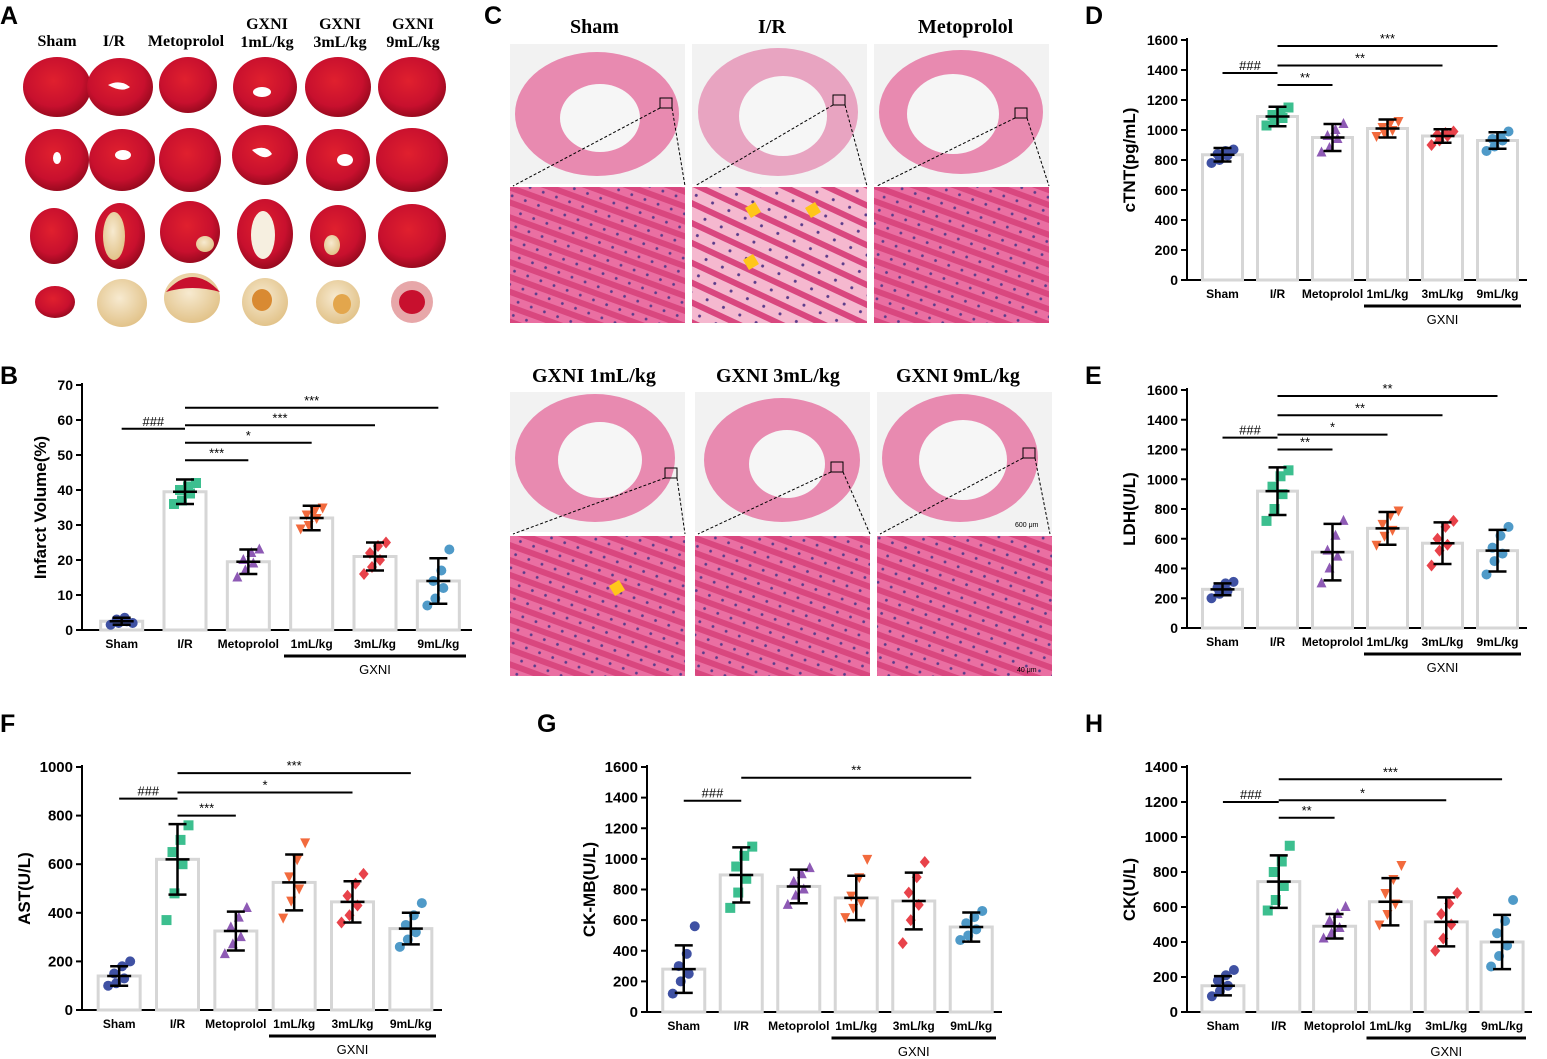 This screenshot has width=1547, height=1059. What do you see at coordinates (1027, 670) in the screenshot?
I see `scale-bar-40: 40 μm` at bounding box center [1027, 670].